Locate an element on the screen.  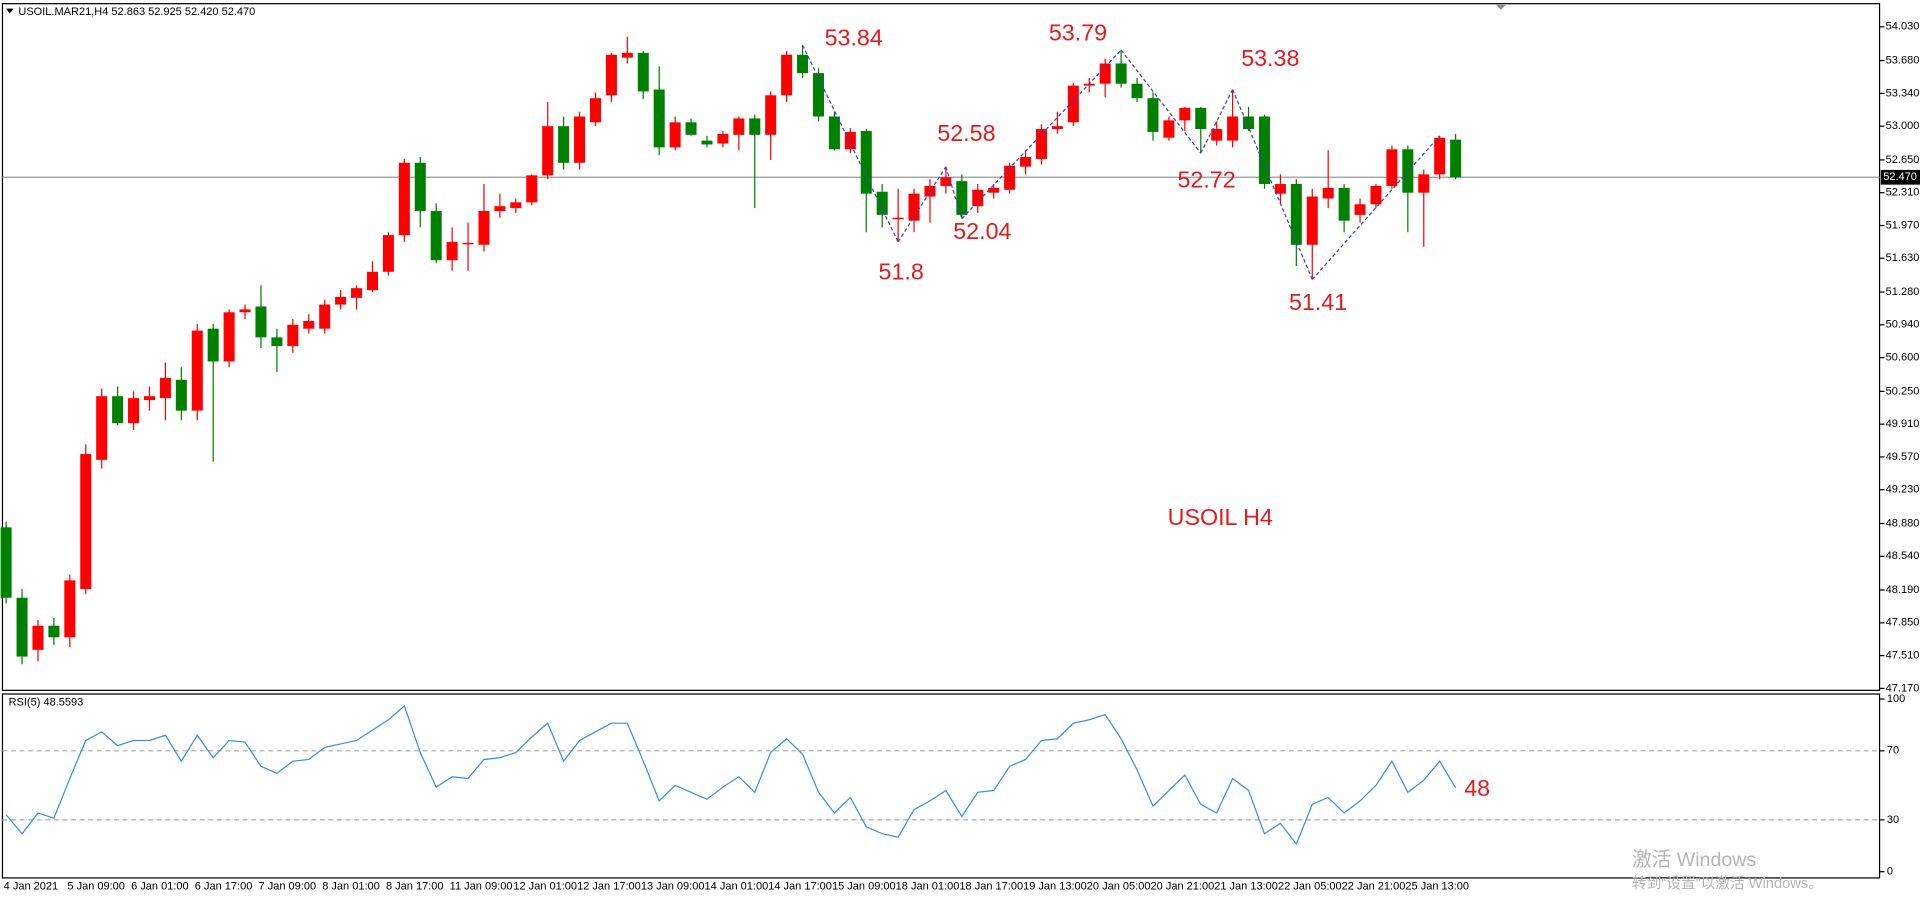
x-tick-label: 15 Jan 09:00 is located at coordinates (864, 886).